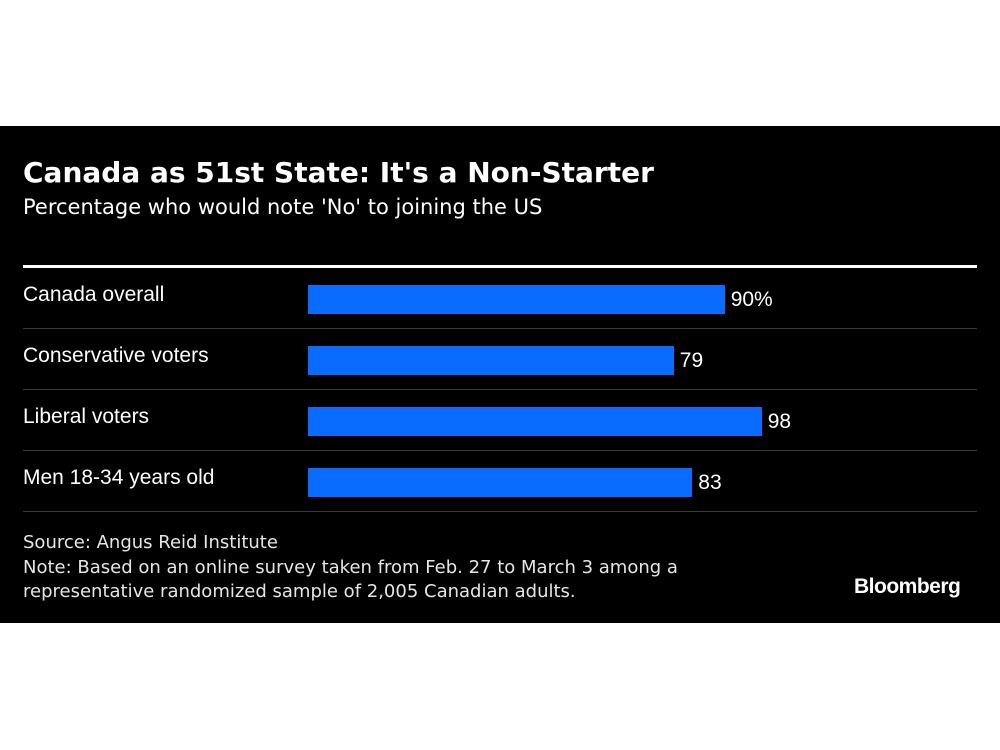 The image size is (1000, 750). What do you see at coordinates (691, 360) in the screenshot?
I see `data-label: 79` at bounding box center [691, 360].